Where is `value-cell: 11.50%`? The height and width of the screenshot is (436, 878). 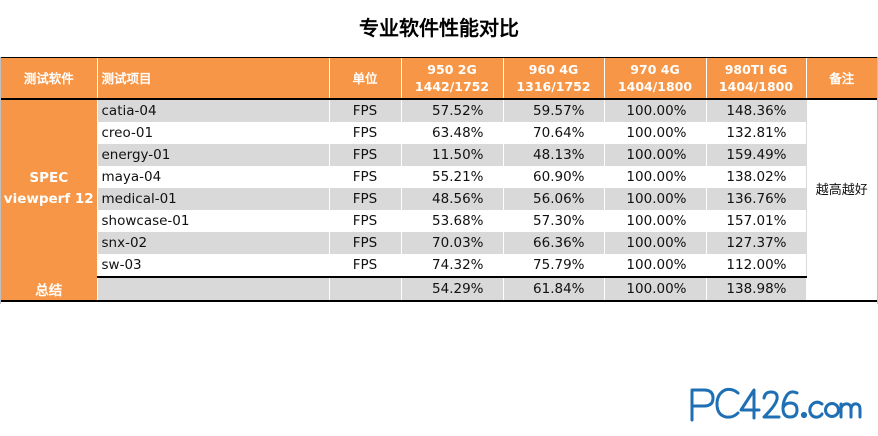 value-cell: 11.50% is located at coordinates (451, 155).